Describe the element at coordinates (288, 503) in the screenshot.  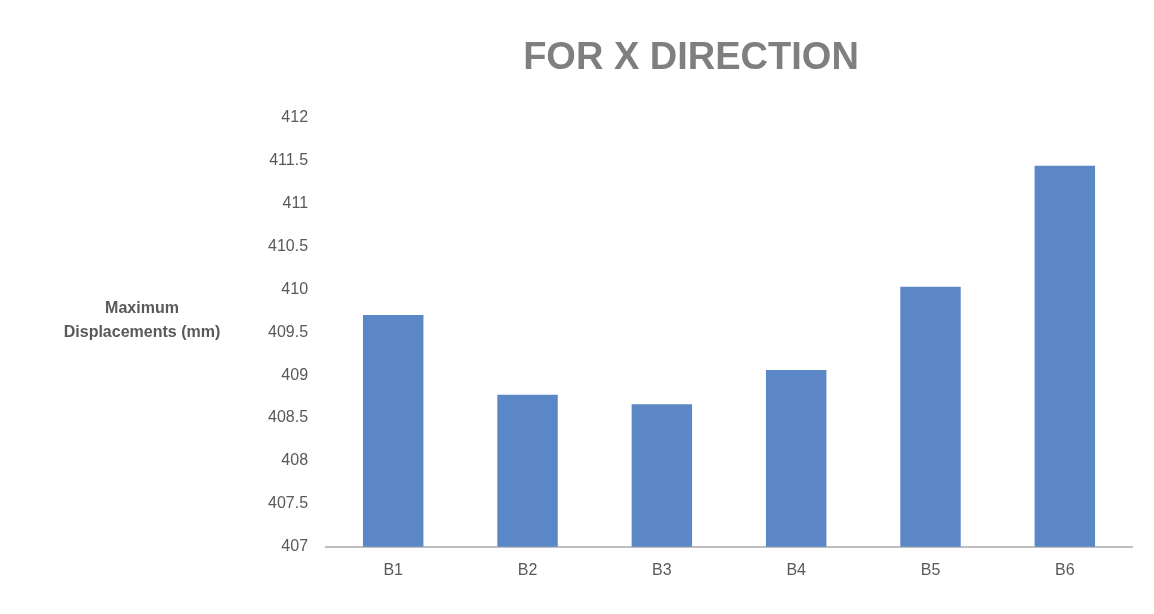
I see `y-tick-label: 407.5` at that location.